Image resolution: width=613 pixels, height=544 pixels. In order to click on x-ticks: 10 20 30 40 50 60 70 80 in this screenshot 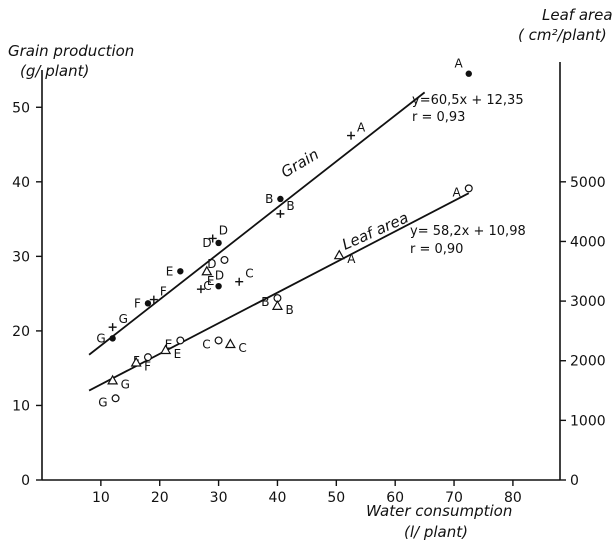, I will do `click(307, 493)`.